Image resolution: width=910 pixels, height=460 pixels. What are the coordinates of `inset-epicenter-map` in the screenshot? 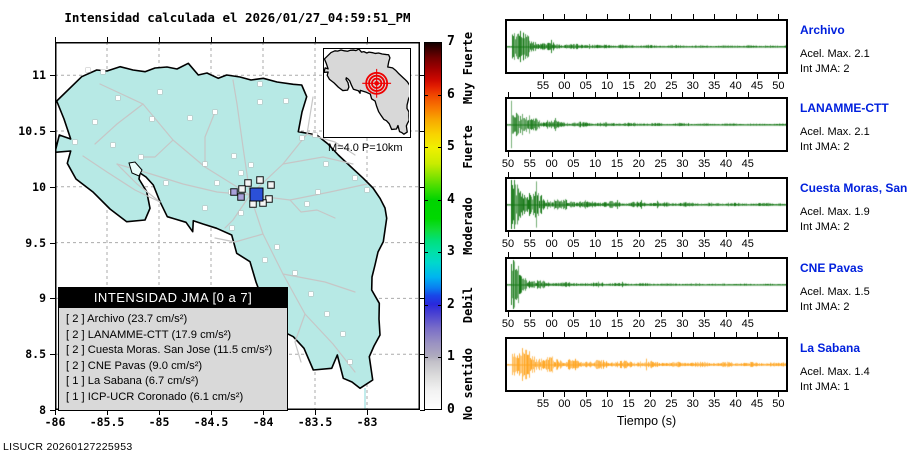 It's located at (367, 93).